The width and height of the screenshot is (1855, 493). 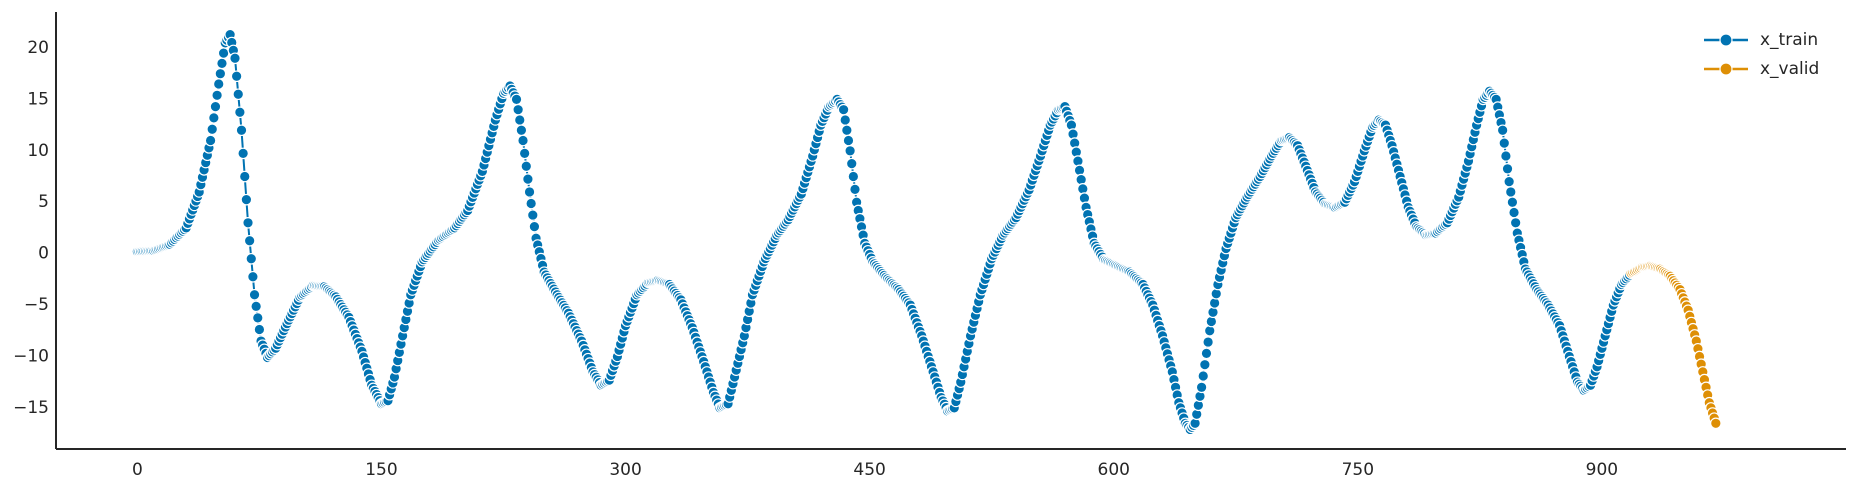 What do you see at coordinates (381, 470) in the screenshot?
I see `x-tick-label: 150` at bounding box center [381, 470].